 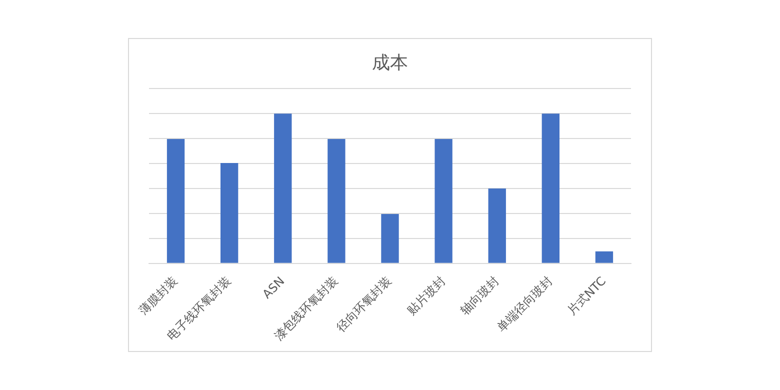 I want to click on x-tick-label: 贴片玻封, so click(x=426, y=296).